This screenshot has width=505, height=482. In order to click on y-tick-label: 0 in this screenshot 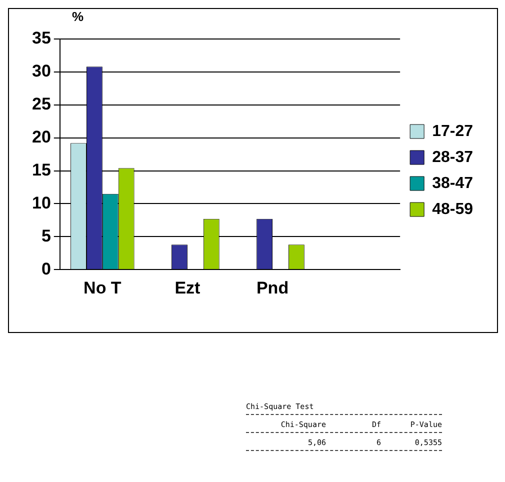, I will do `click(46, 268)`.